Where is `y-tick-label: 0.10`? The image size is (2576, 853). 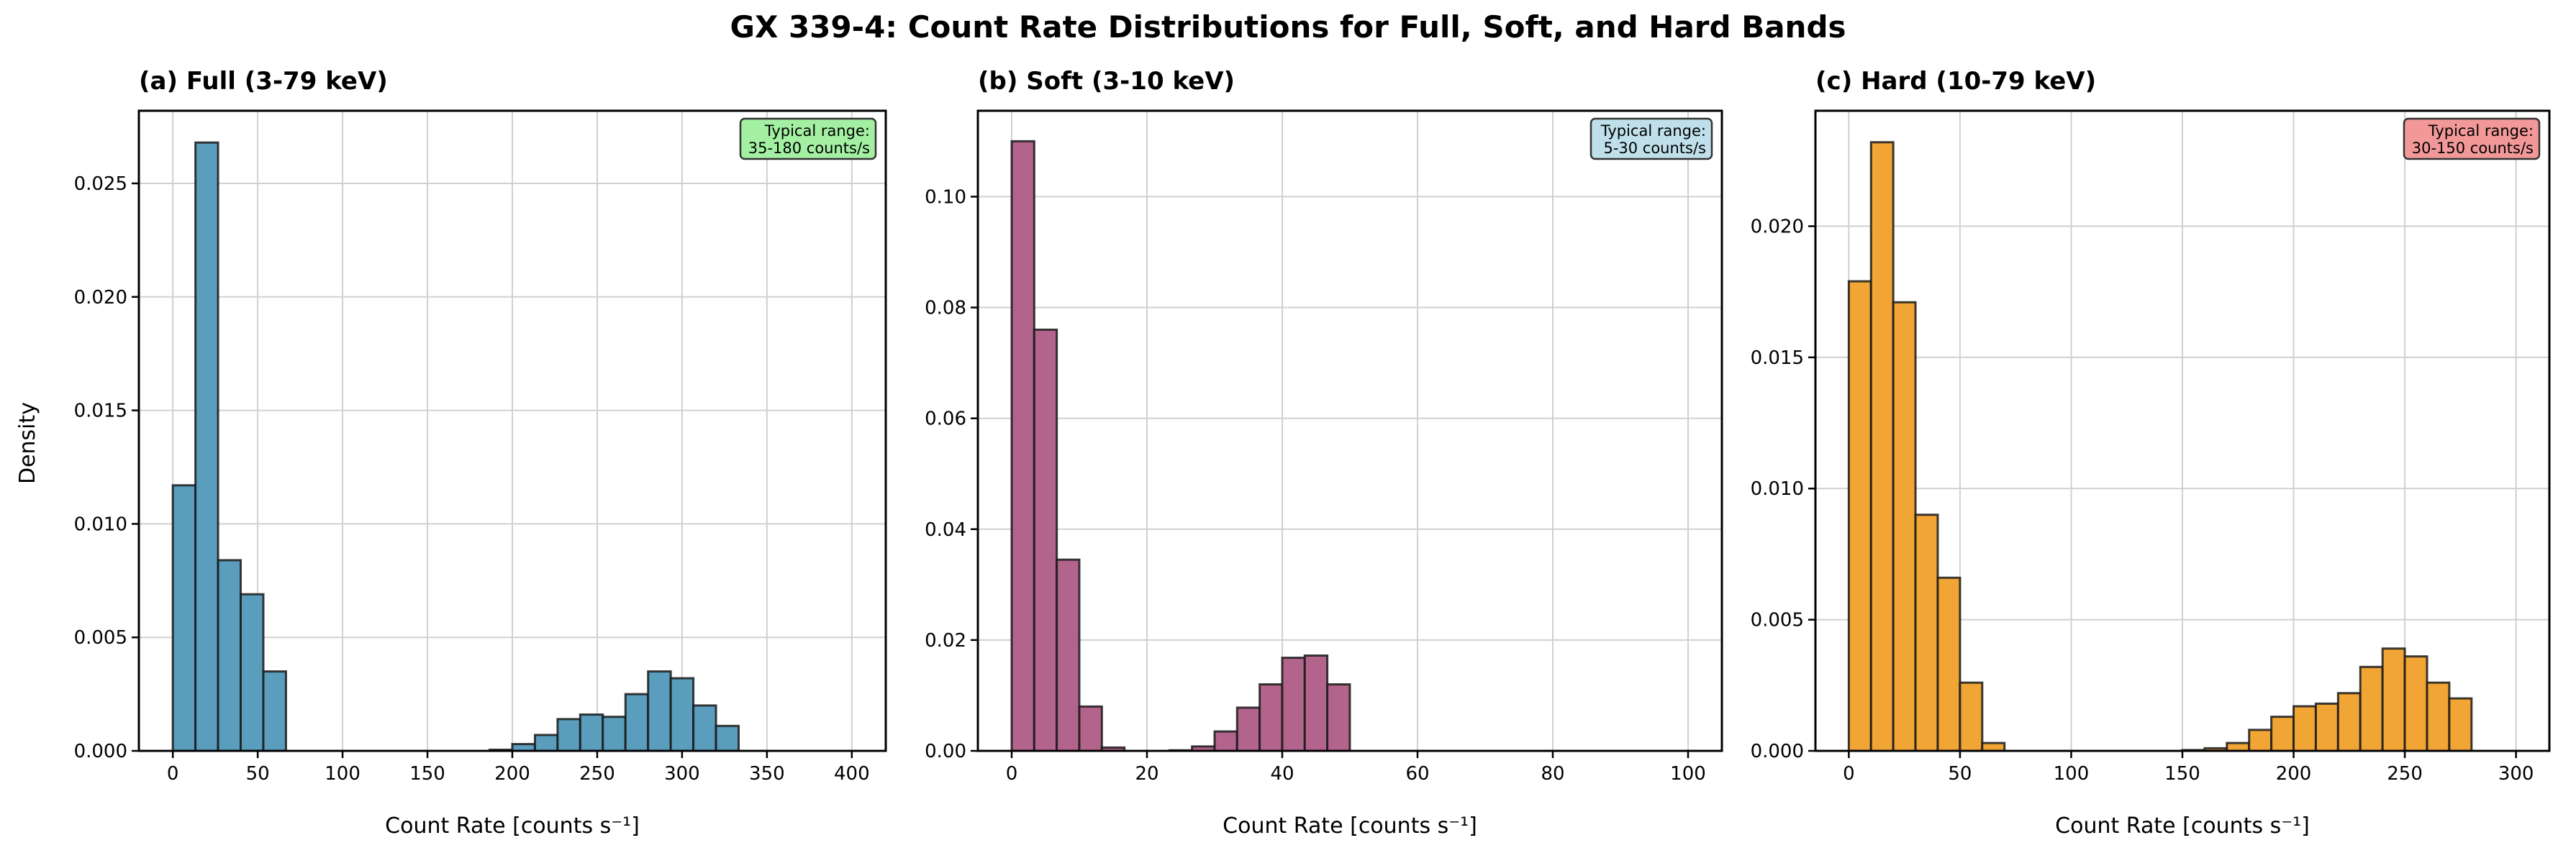 y-tick-label: 0.10 is located at coordinates (945, 197).